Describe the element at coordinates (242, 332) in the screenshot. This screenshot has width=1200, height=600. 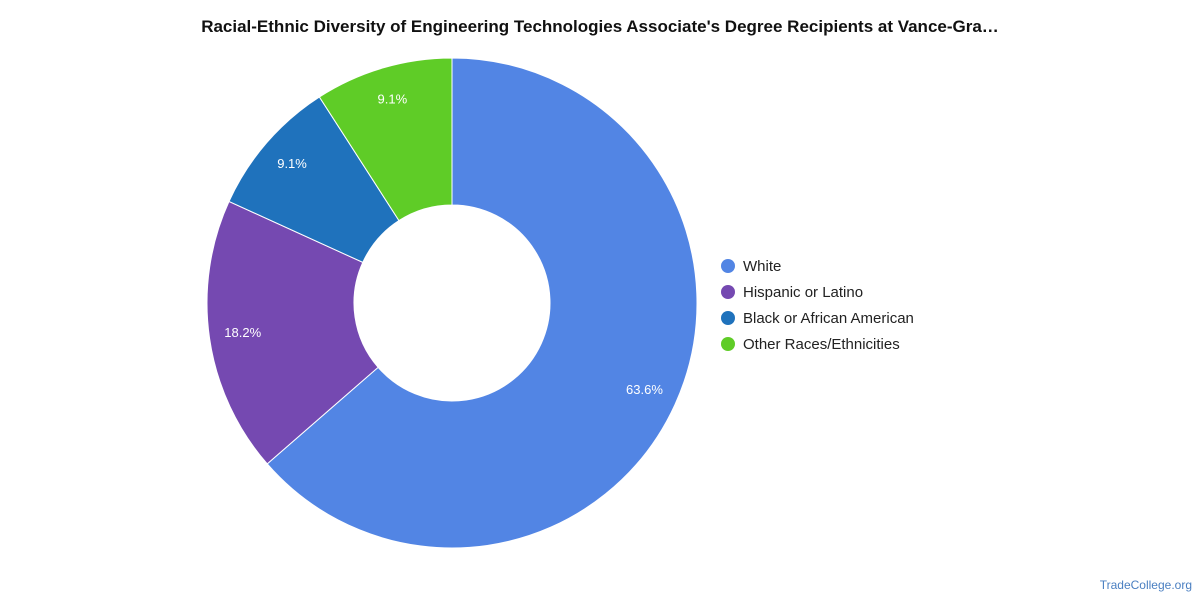
I see `slice-value-label: 18.2%` at that location.